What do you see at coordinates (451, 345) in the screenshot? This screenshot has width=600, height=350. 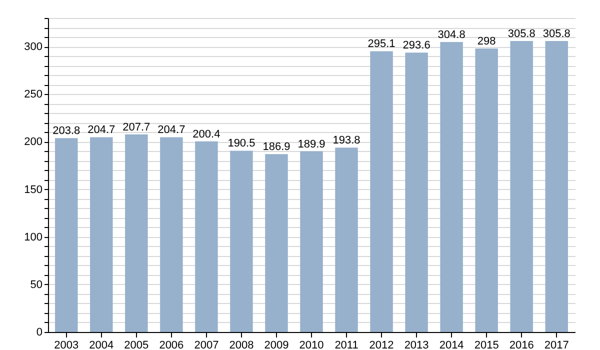 I see `x-tick-label: 2014` at bounding box center [451, 345].